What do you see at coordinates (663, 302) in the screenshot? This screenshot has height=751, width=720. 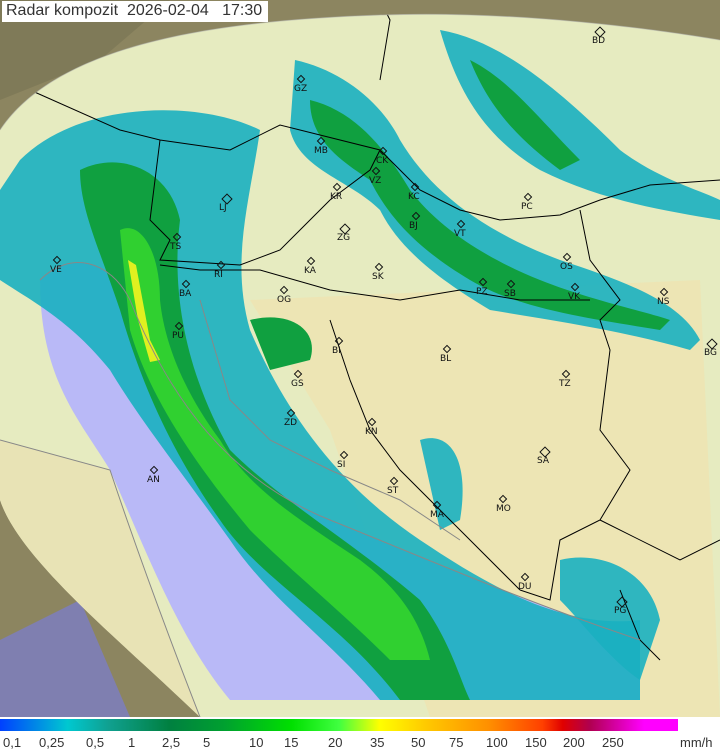 I see `city-label: NS` at bounding box center [663, 302].